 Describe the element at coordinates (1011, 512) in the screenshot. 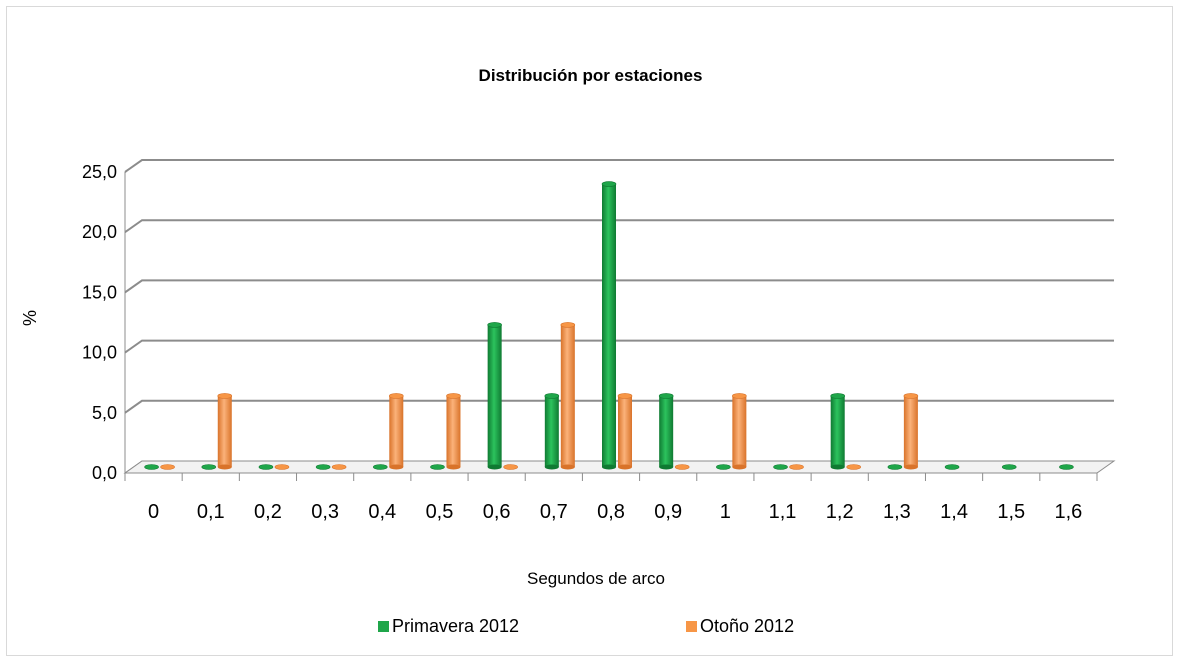

I see `x-tick-label: 1,5` at that location.